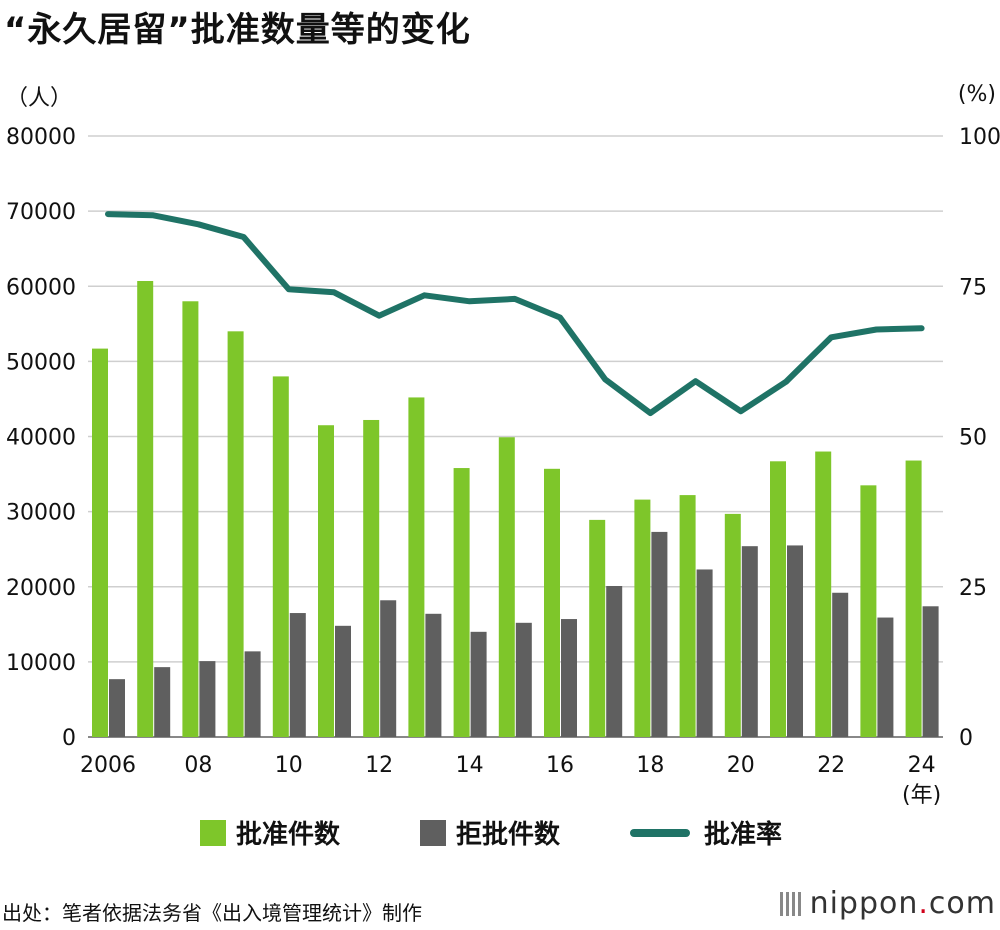 The height and width of the screenshot is (930, 1000). I want to click on logo-name: nippon, so click(864, 903).